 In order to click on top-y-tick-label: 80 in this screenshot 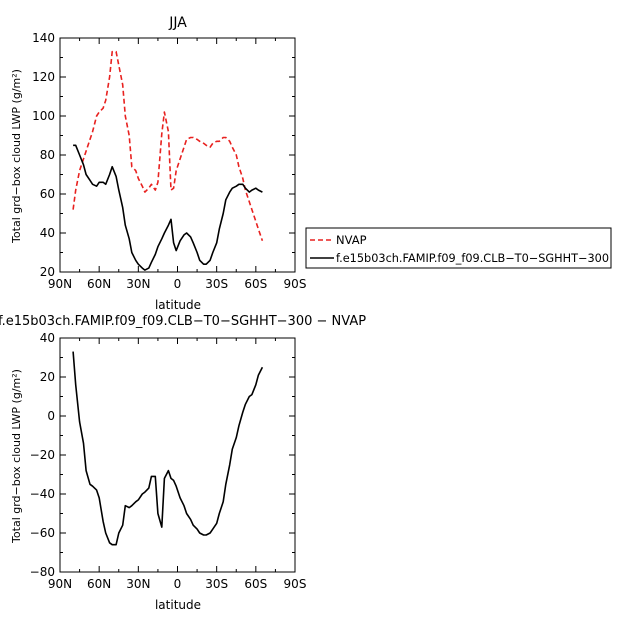, I will do `click(47, 155)`.